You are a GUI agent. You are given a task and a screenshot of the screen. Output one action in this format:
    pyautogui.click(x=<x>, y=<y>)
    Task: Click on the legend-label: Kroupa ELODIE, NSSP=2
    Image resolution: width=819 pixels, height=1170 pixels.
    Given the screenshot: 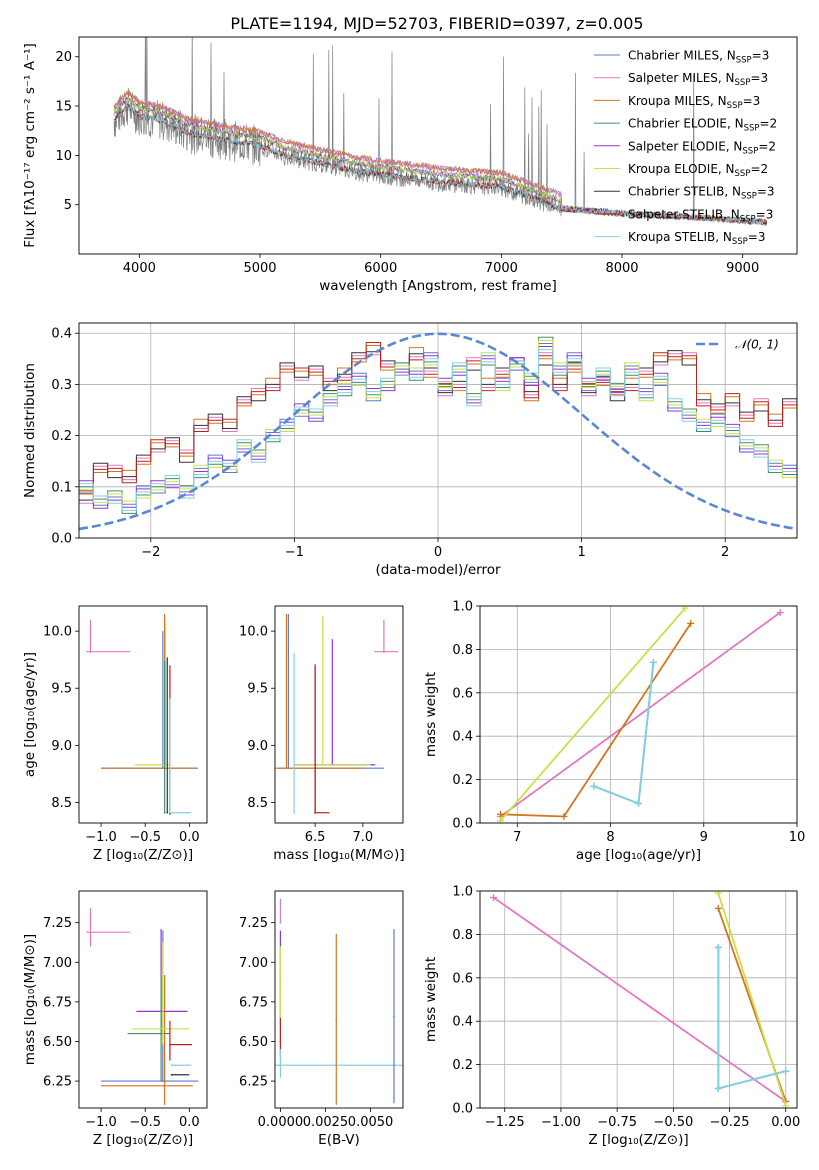 What is the action you would take?
    pyautogui.click(x=698, y=170)
    